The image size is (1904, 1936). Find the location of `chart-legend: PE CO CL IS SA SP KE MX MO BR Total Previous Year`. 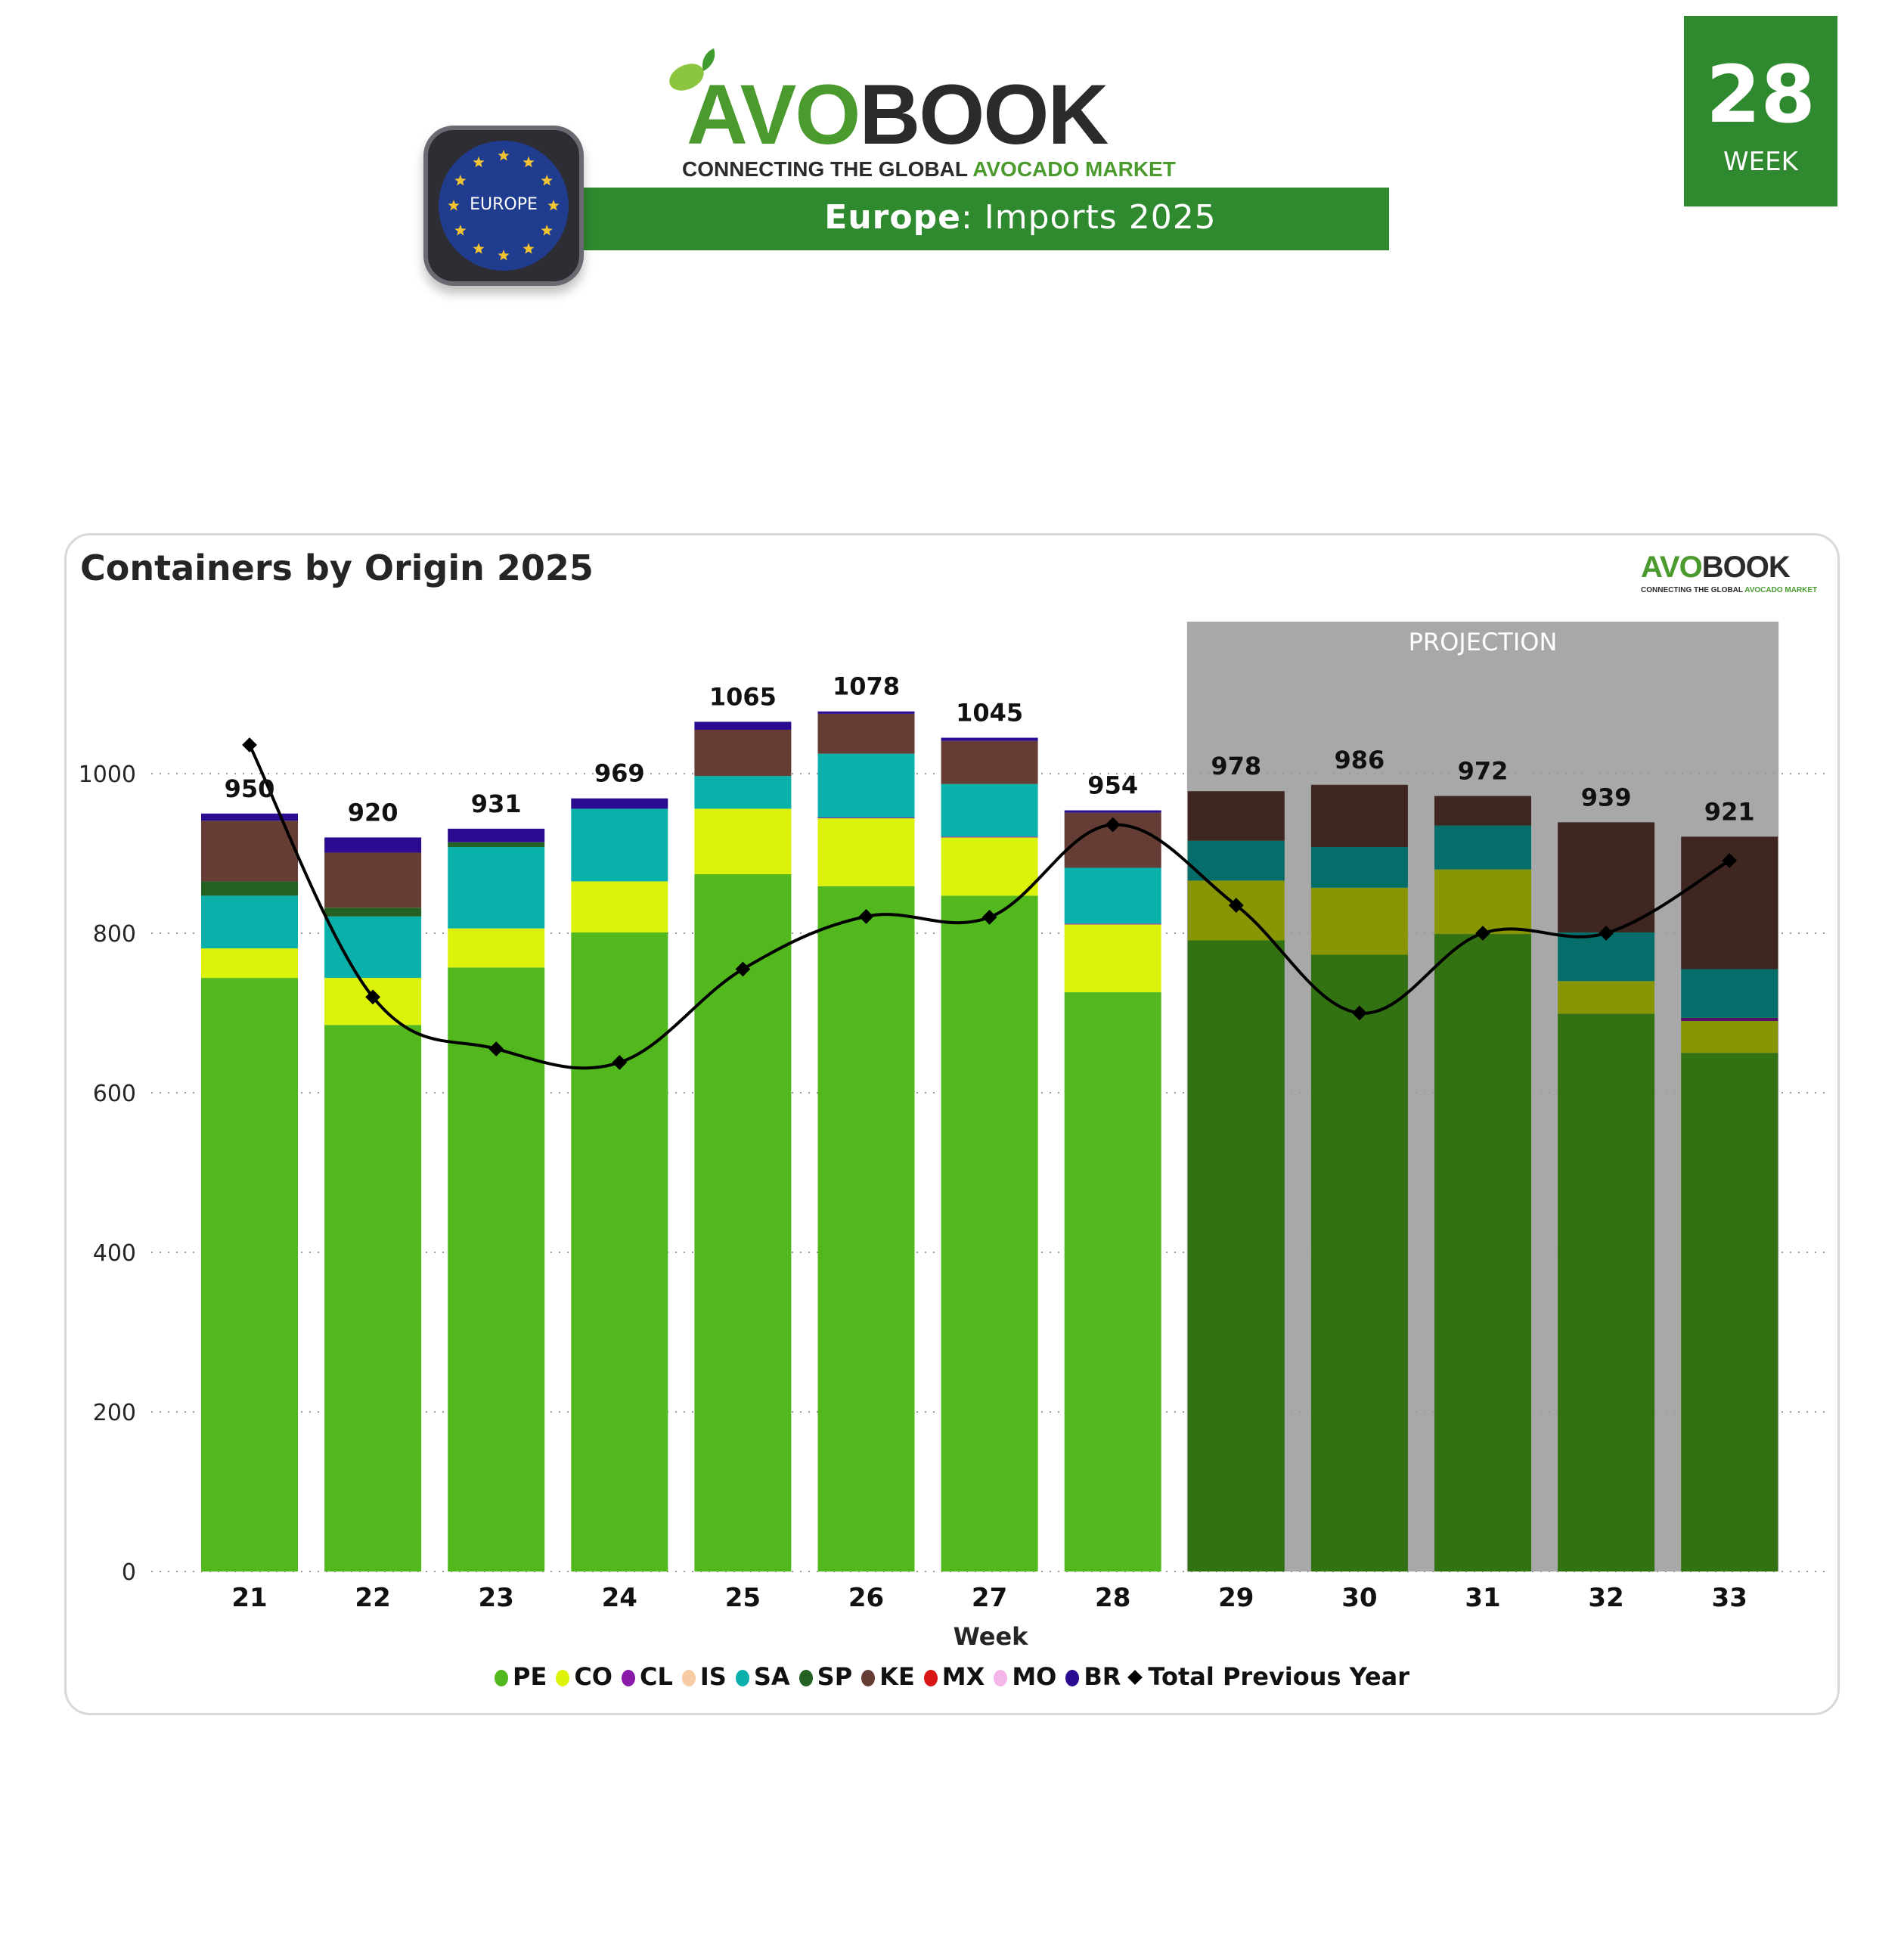

chart-legend: PE CO CL IS SA SP KE MX MO BR Total Previous Year is located at coordinates (952, 1676).